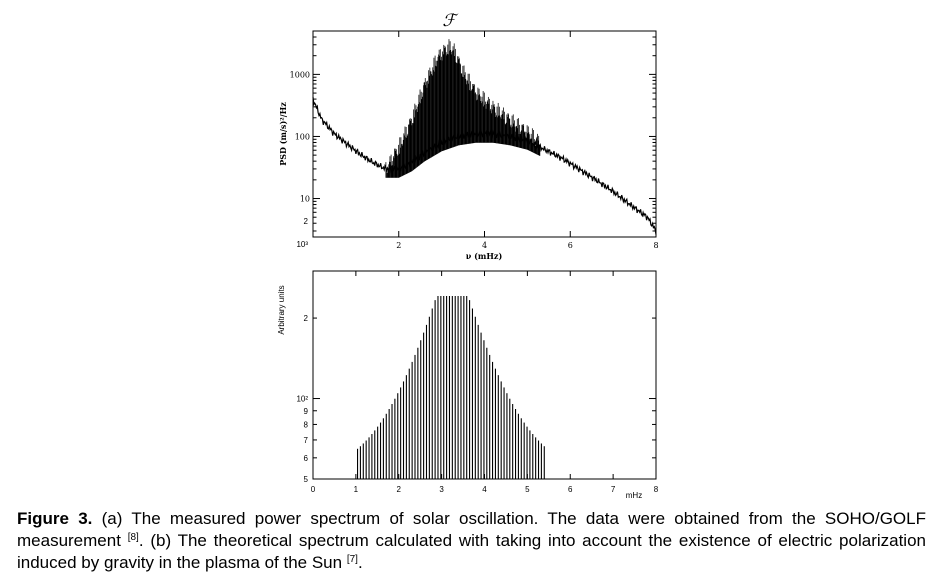 The width and height of the screenshot is (943, 575). I want to click on caption-text-3: ., so click(360, 562).